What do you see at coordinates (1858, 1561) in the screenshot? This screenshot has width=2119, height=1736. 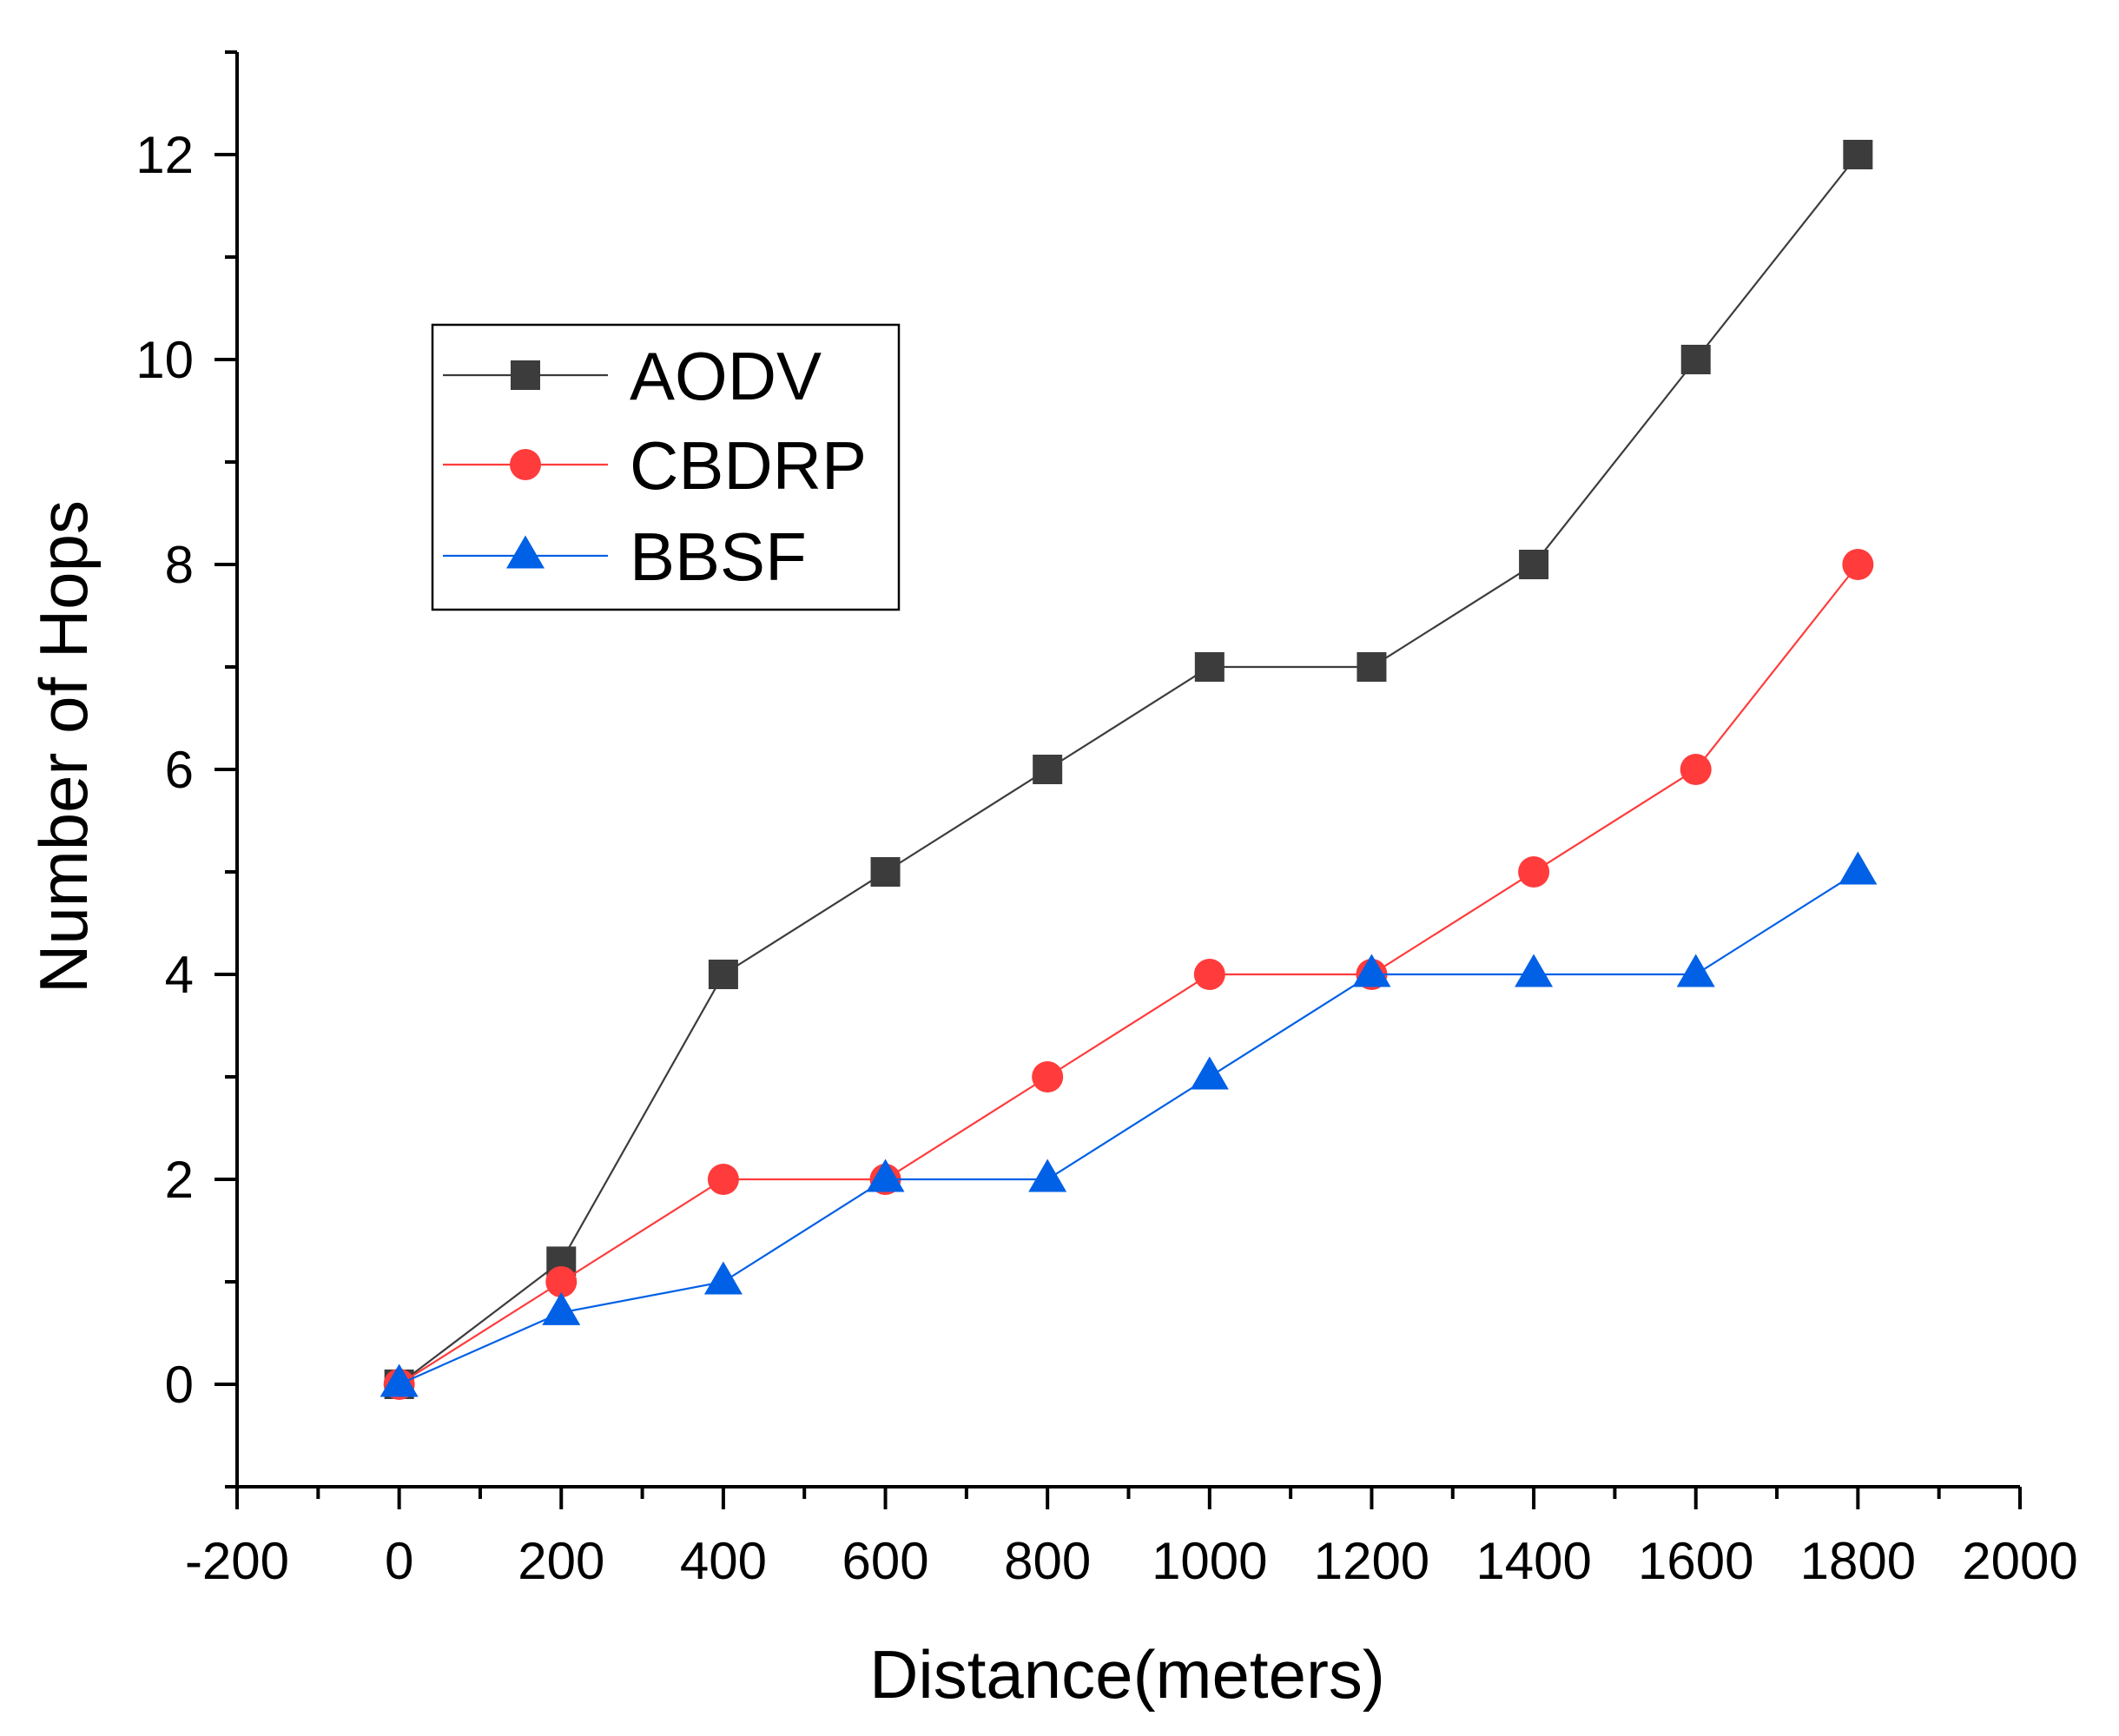 I see `x-tick-label: 1800` at bounding box center [1858, 1561].